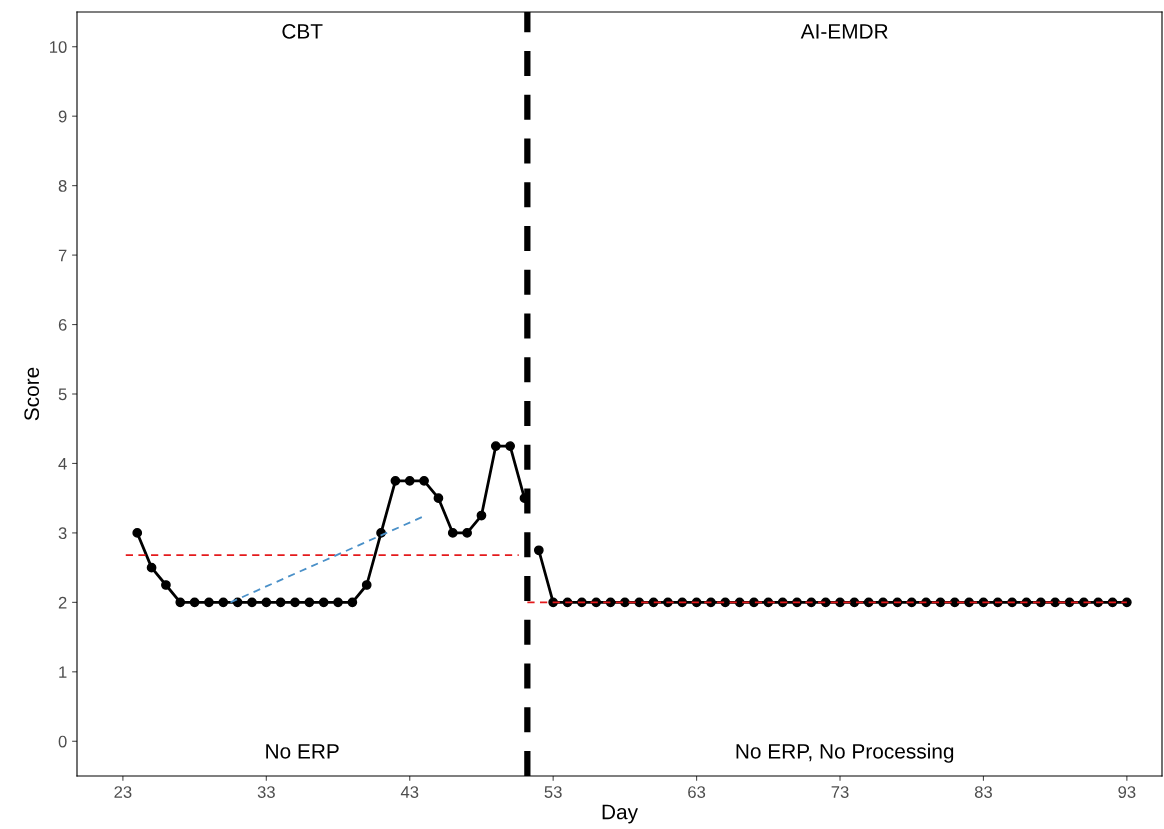  What do you see at coordinates (553, 792) in the screenshot?
I see `x-tick-label: 53` at bounding box center [553, 792].